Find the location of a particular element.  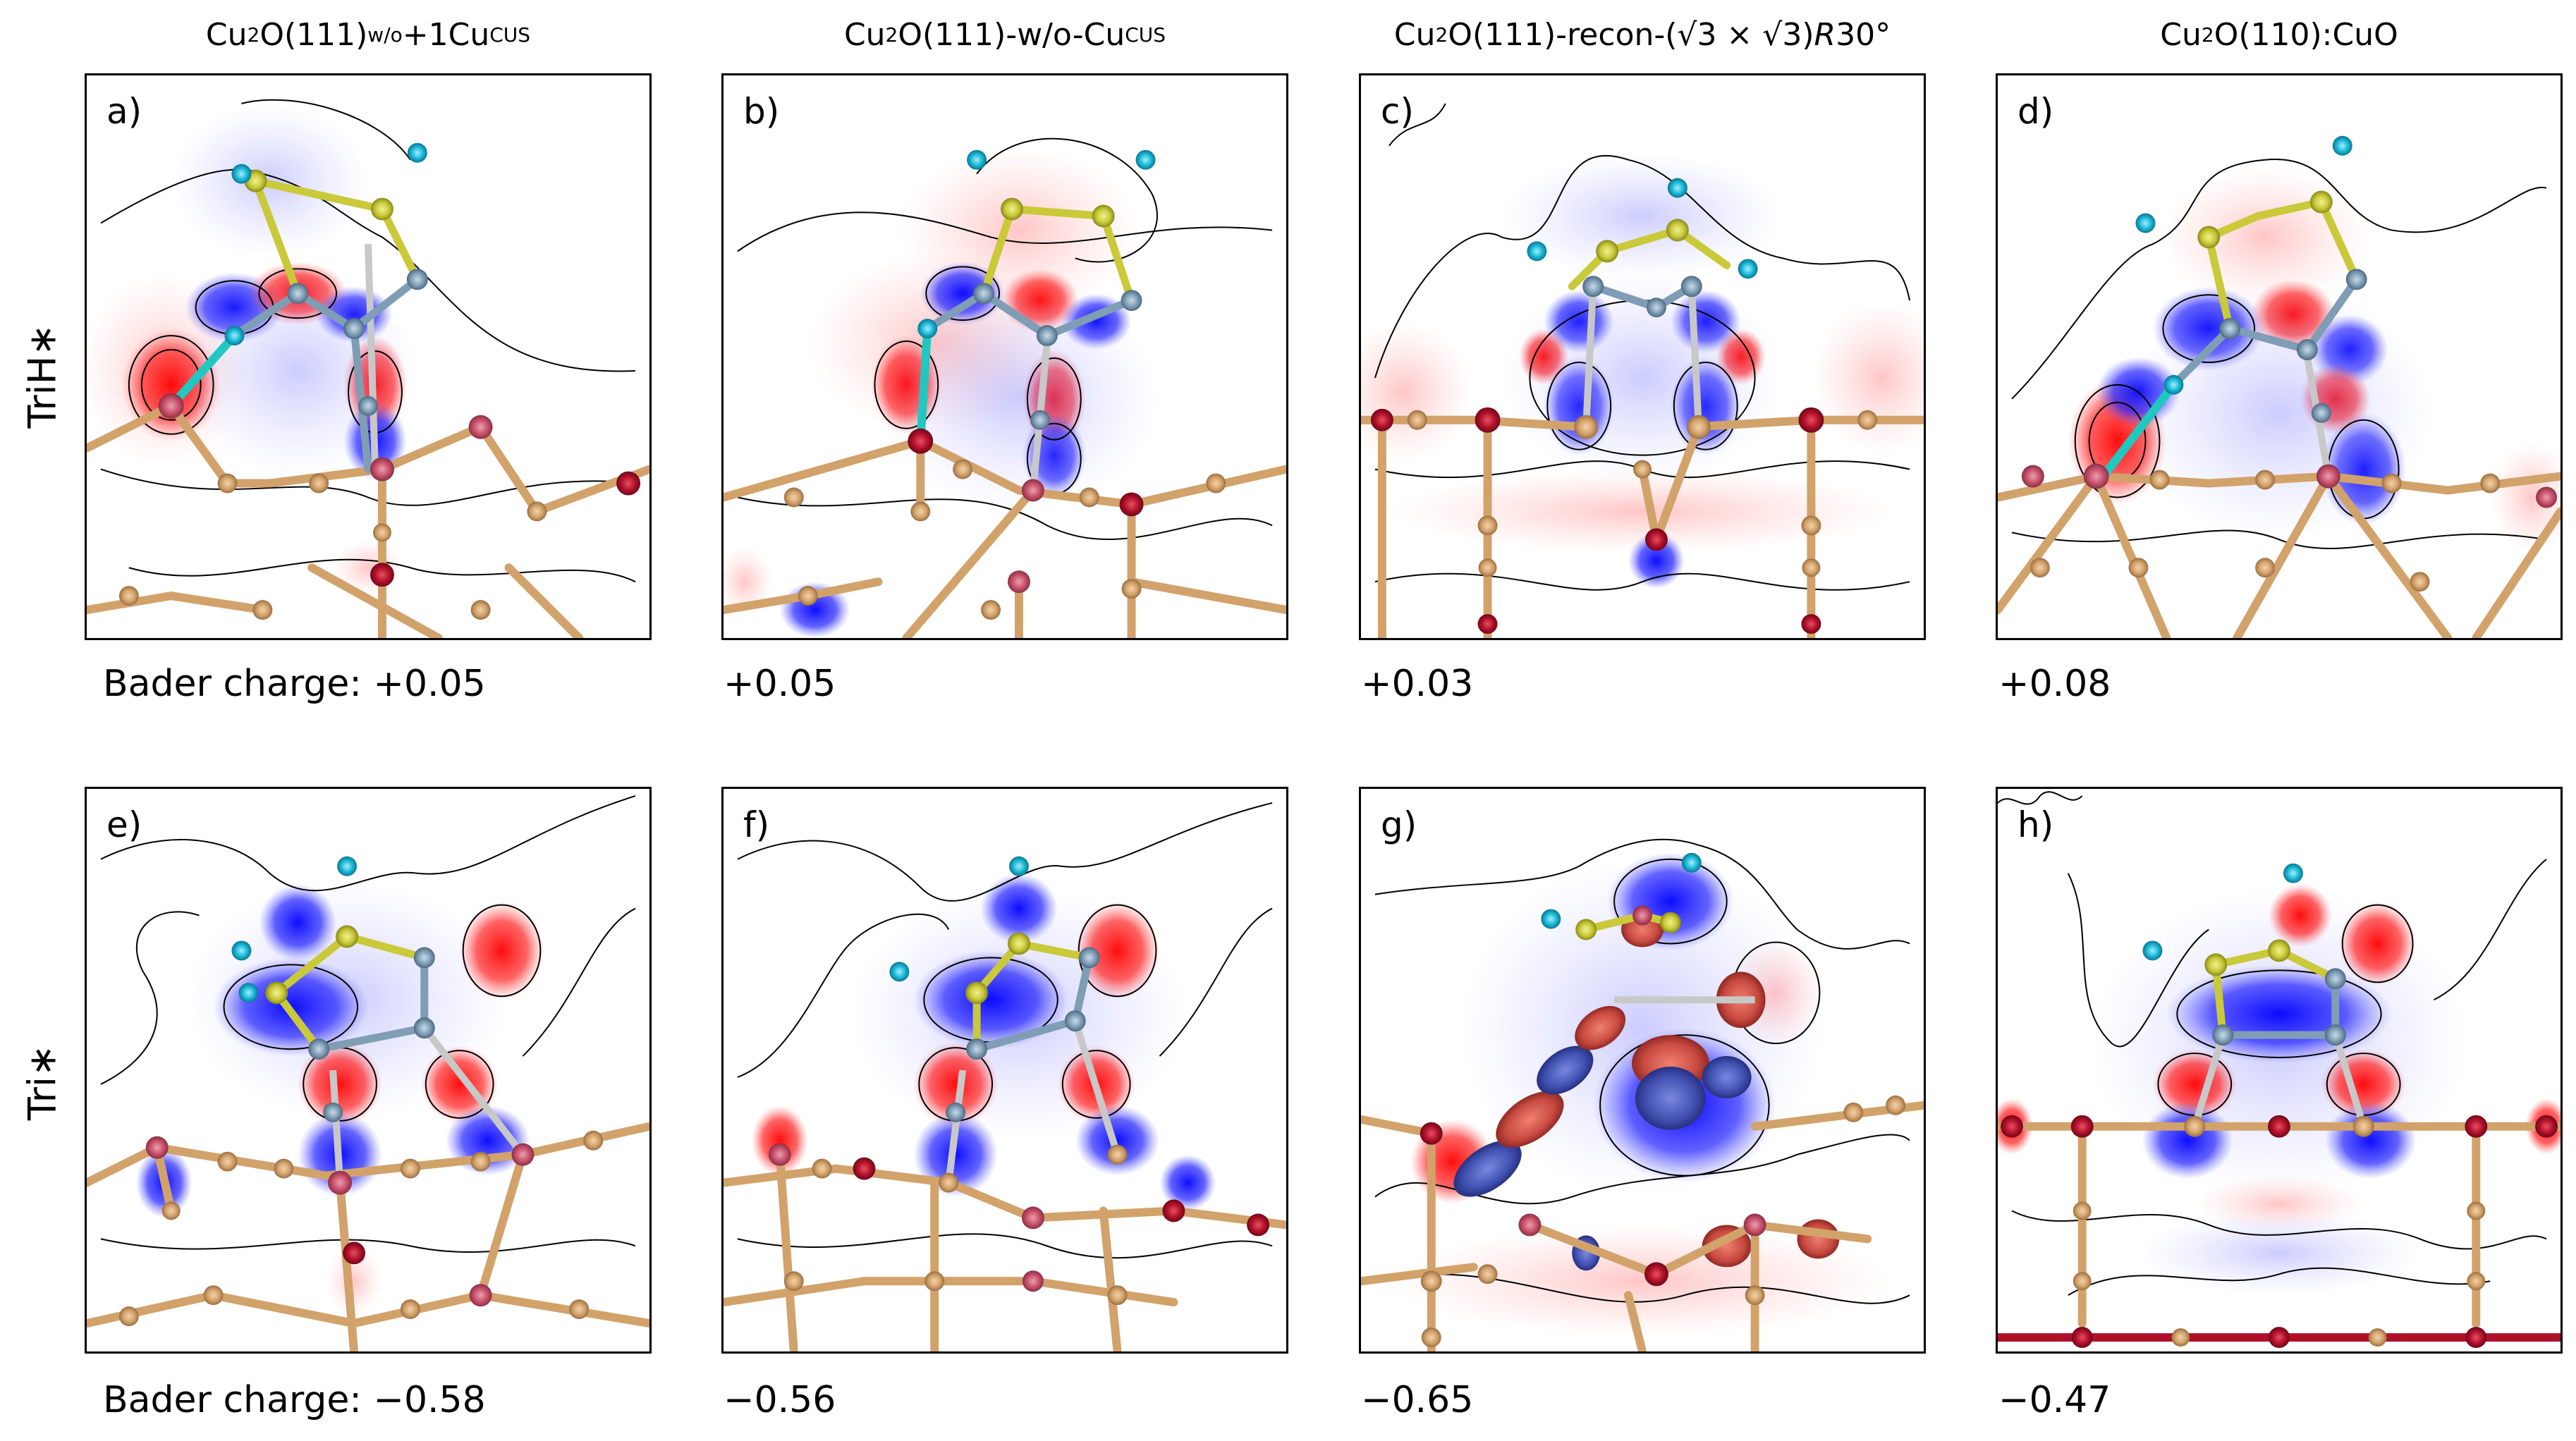

panel-f: f) is located at coordinates (1005, 1070).